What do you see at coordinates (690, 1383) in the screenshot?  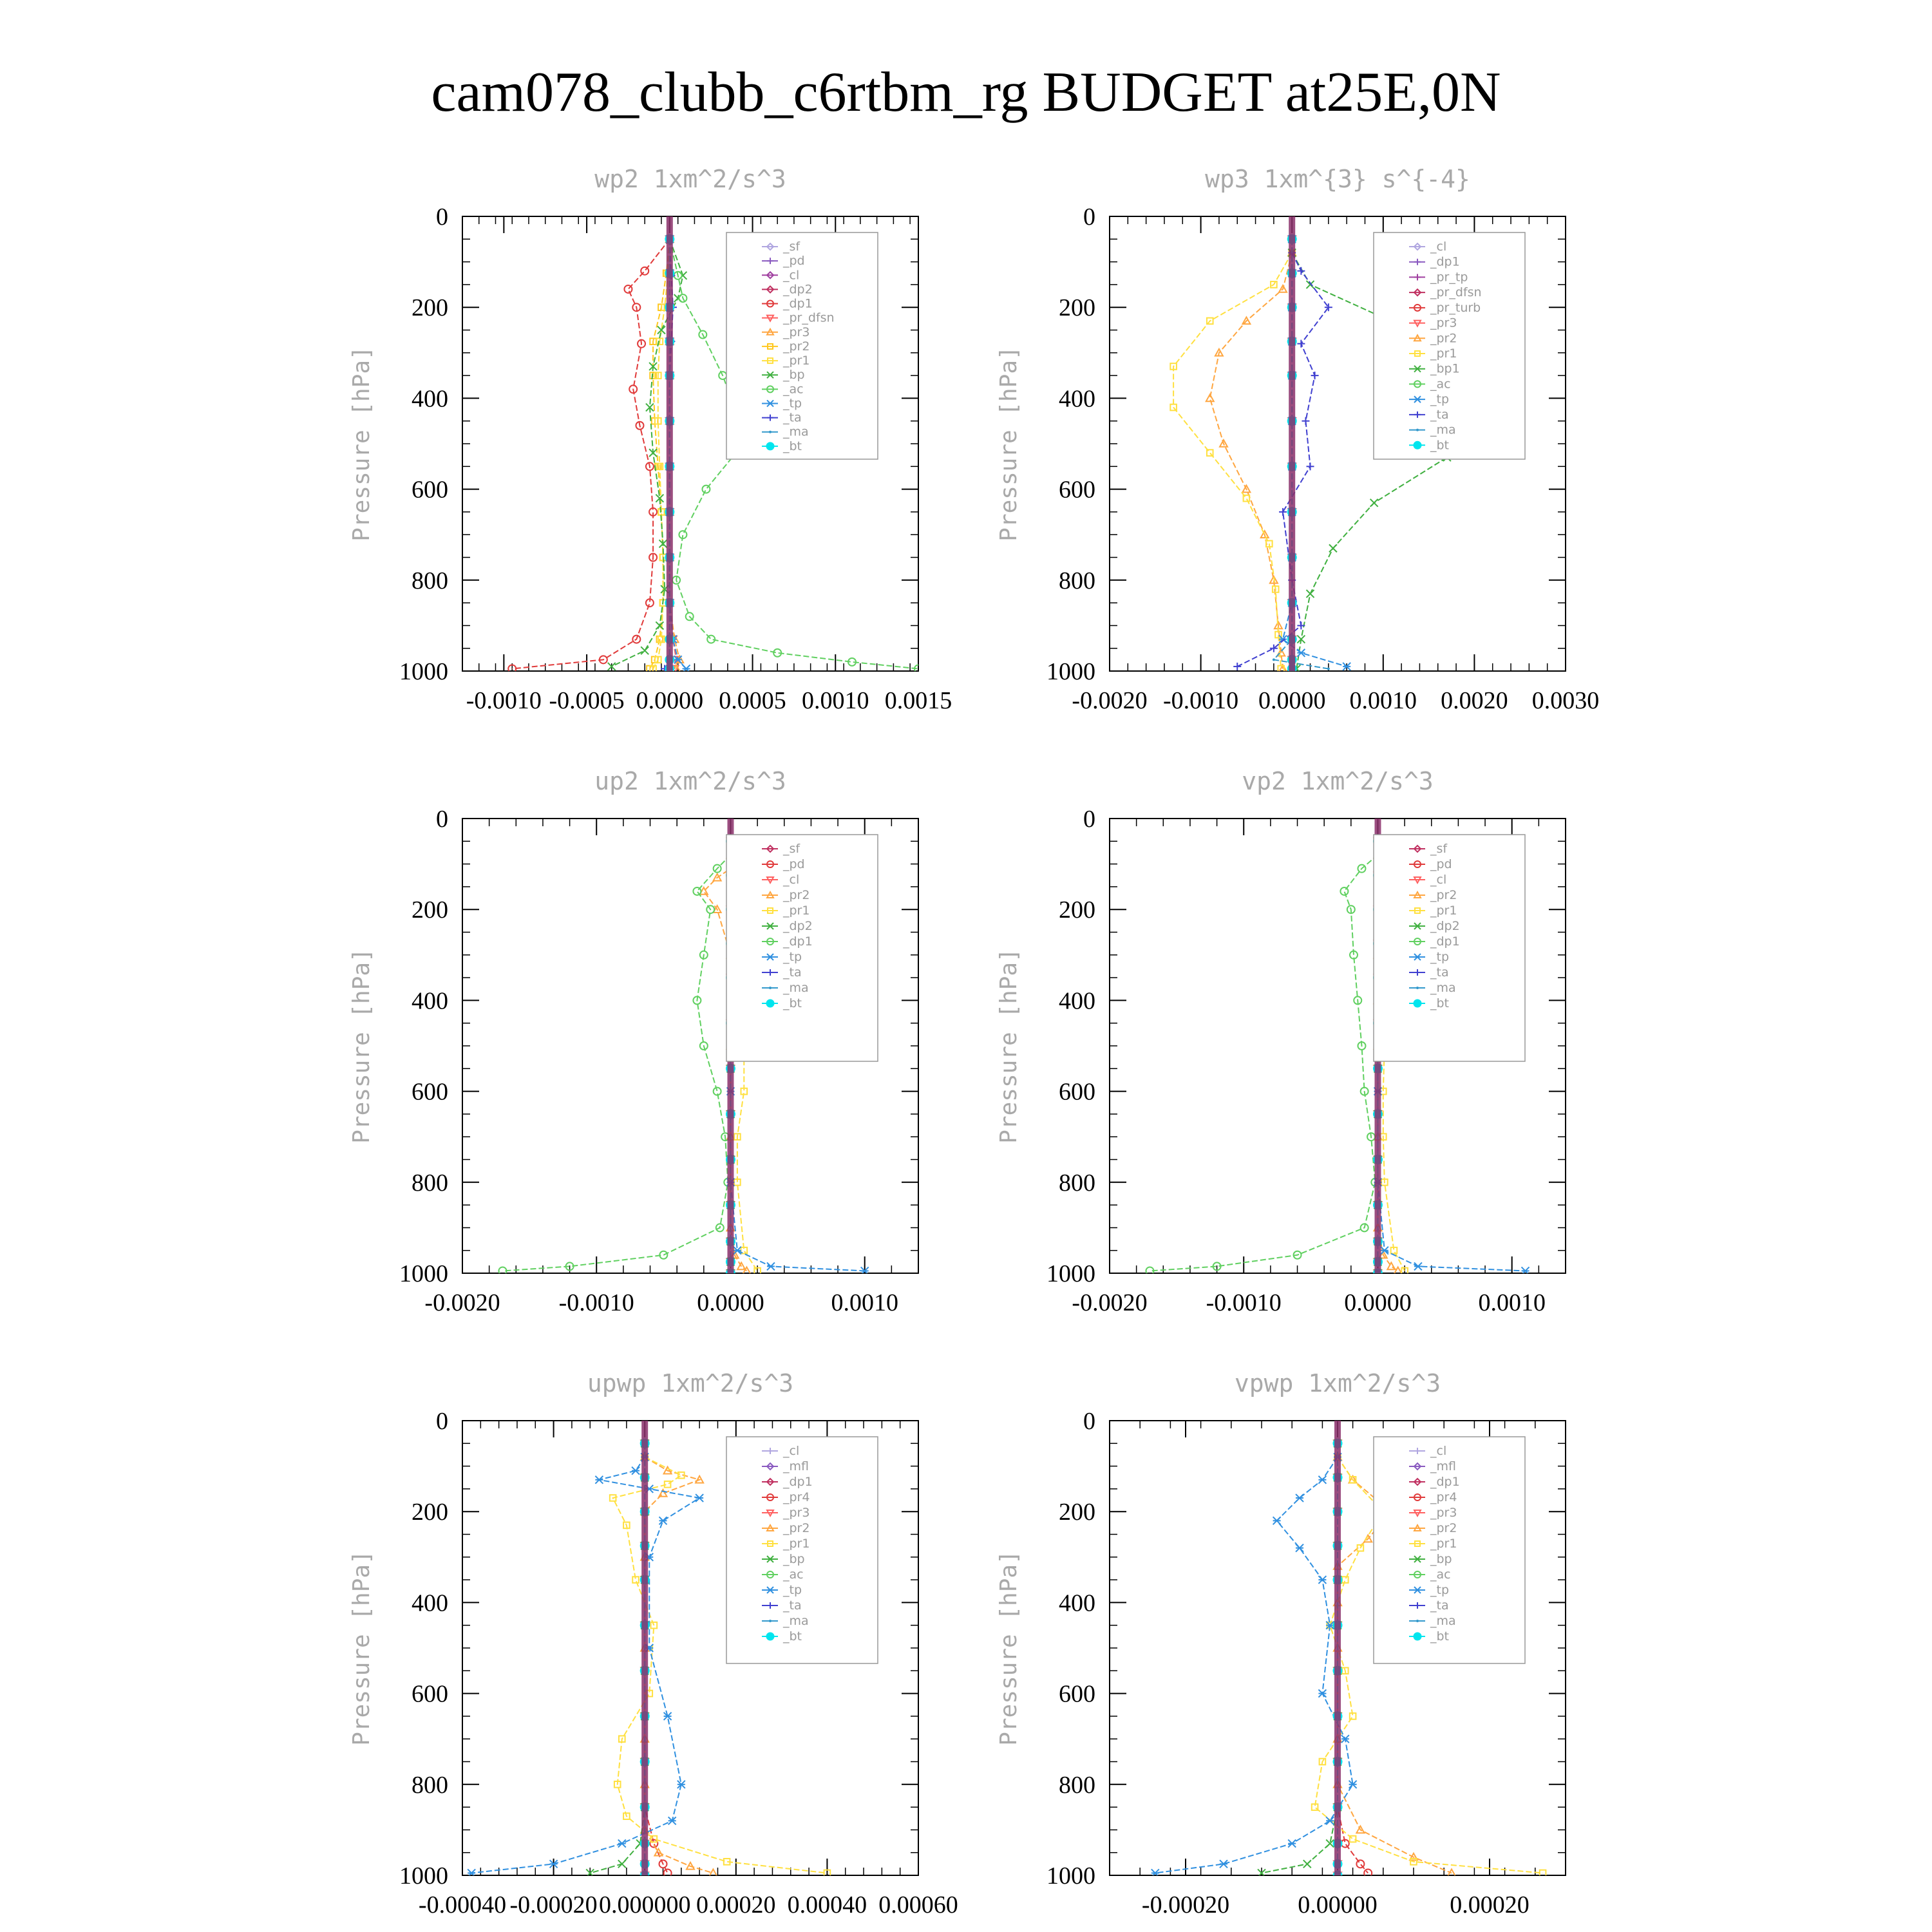 I see `panel-title: upwp 1xm^2/s^3` at bounding box center [690, 1383].